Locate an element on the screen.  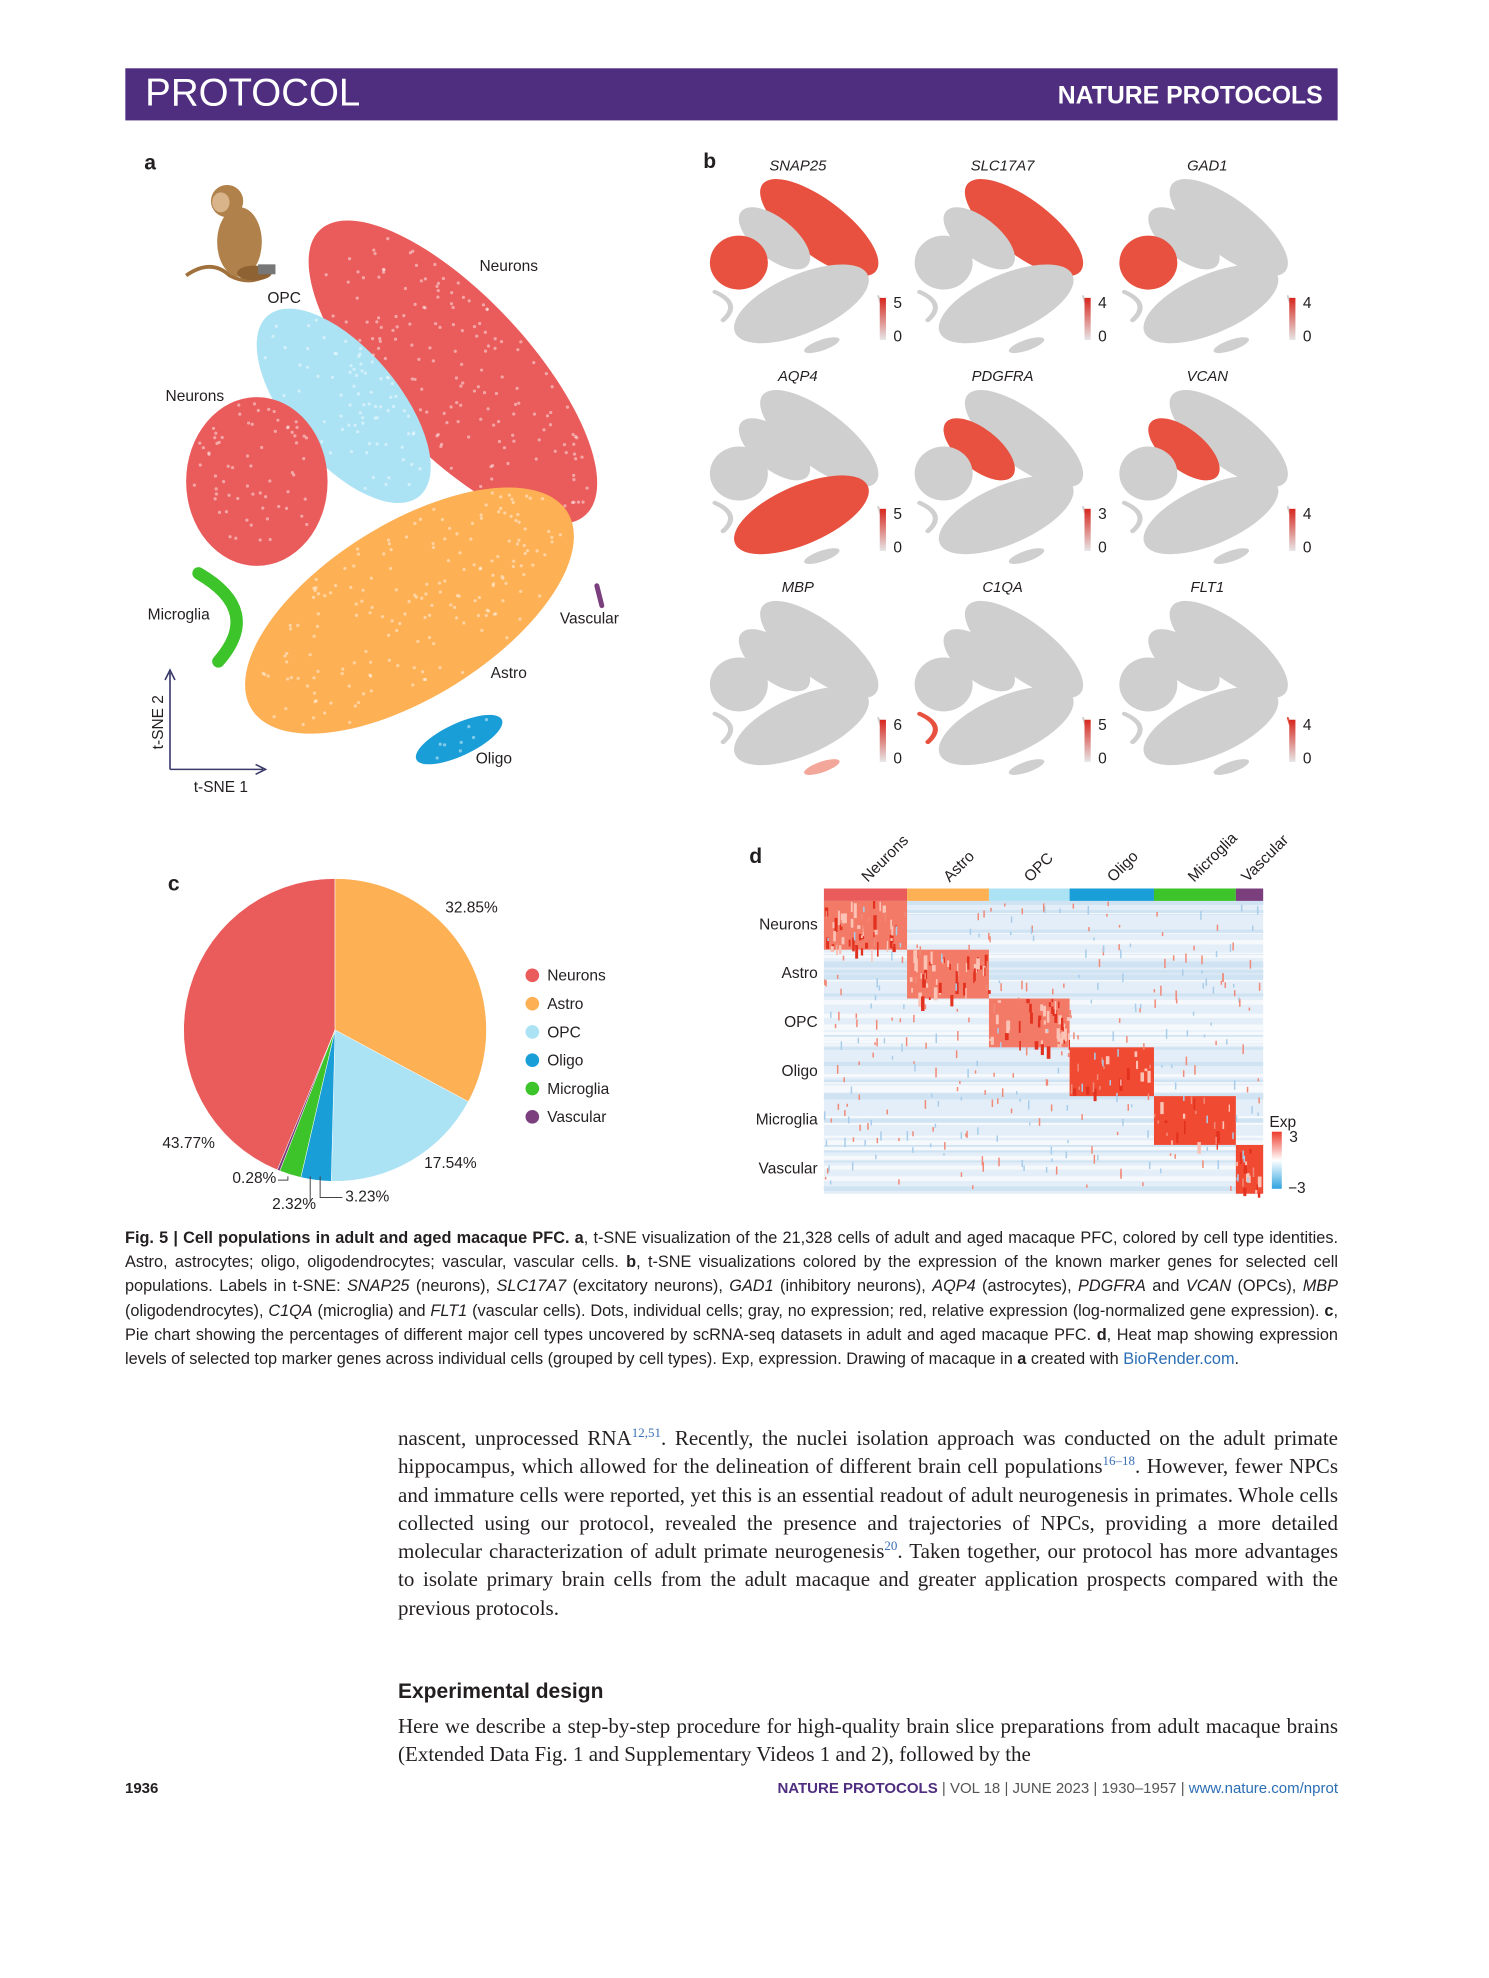
colorbar-max: 5 is located at coordinates (897, 514).